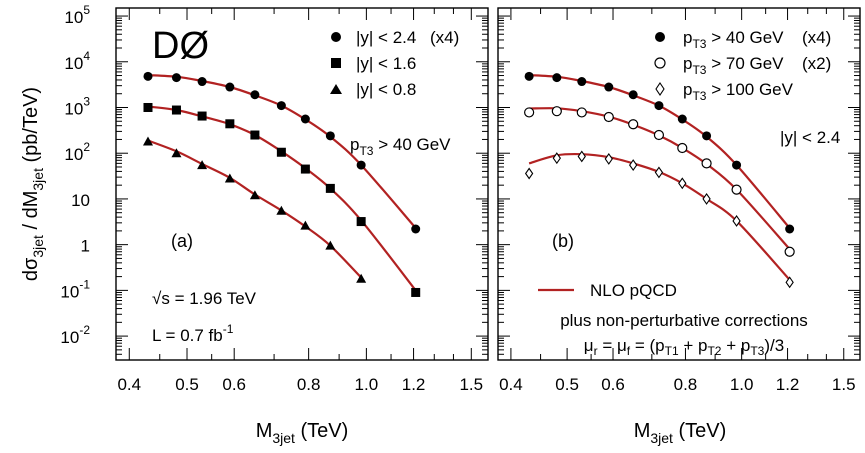  I want to click on x-axis-title-panel-a: M3jet (TeV), so click(302, 433).